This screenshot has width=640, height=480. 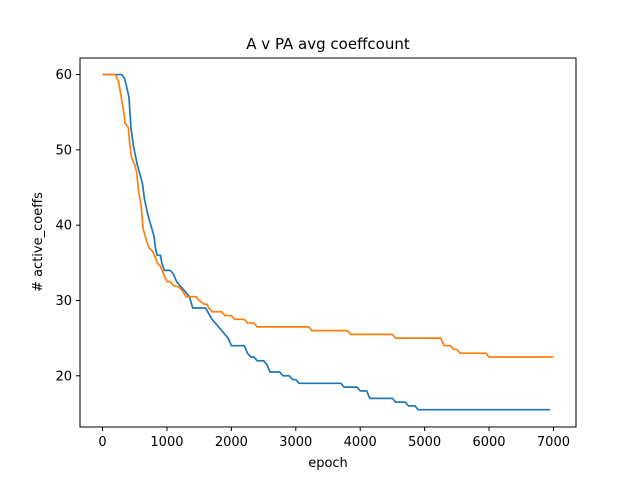 What do you see at coordinates (360, 442) in the screenshot?
I see `x-tick-label: 4000` at bounding box center [360, 442].